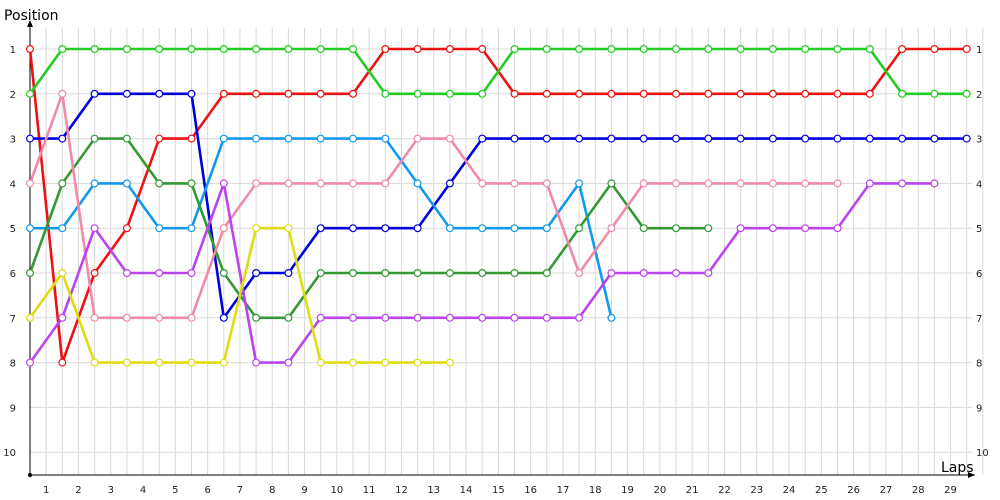 The image size is (1000, 500). What do you see at coordinates (433, 490) in the screenshot?
I see `x-tick-label: 13` at bounding box center [433, 490].